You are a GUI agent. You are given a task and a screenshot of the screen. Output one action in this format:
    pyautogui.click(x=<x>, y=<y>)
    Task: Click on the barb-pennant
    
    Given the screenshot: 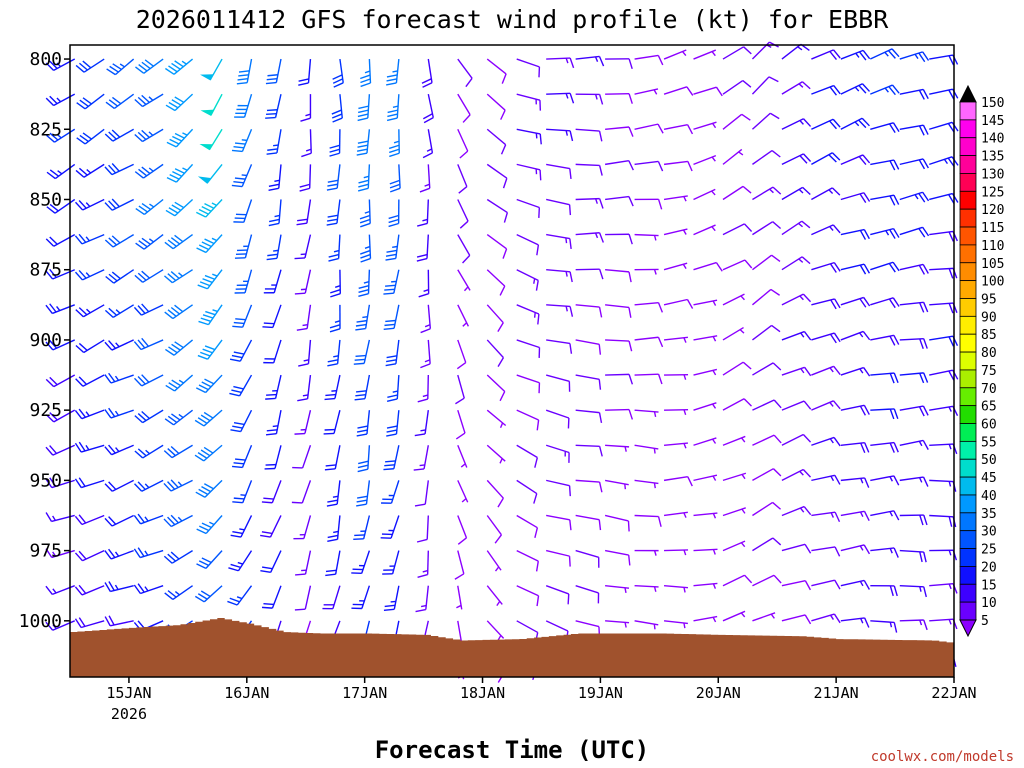 What is the action you would take?
    pyautogui.click(x=206, y=147)
    